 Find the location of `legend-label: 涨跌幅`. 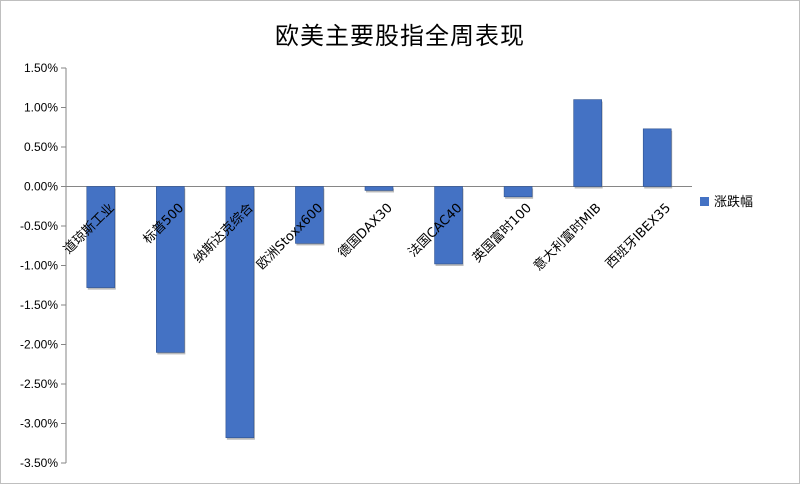

legend-label: 涨跌幅 is located at coordinates (733, 202).